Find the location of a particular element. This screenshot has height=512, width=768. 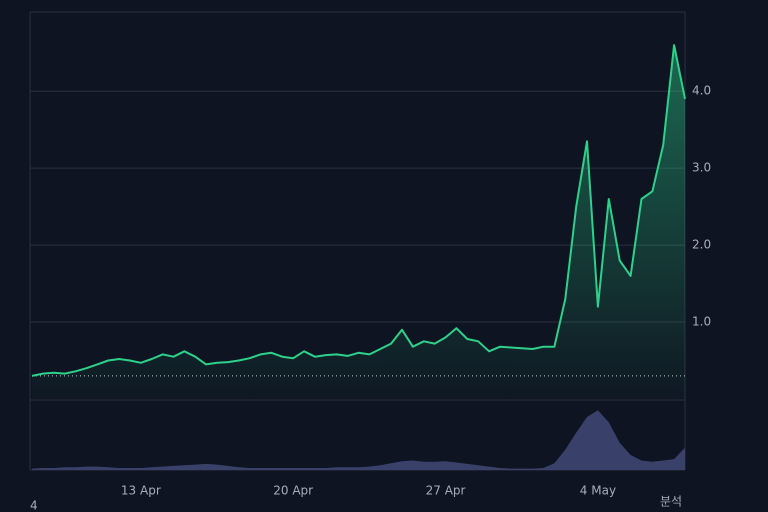

y-tick-label: 4.0 is located at coordinates (701, 91).